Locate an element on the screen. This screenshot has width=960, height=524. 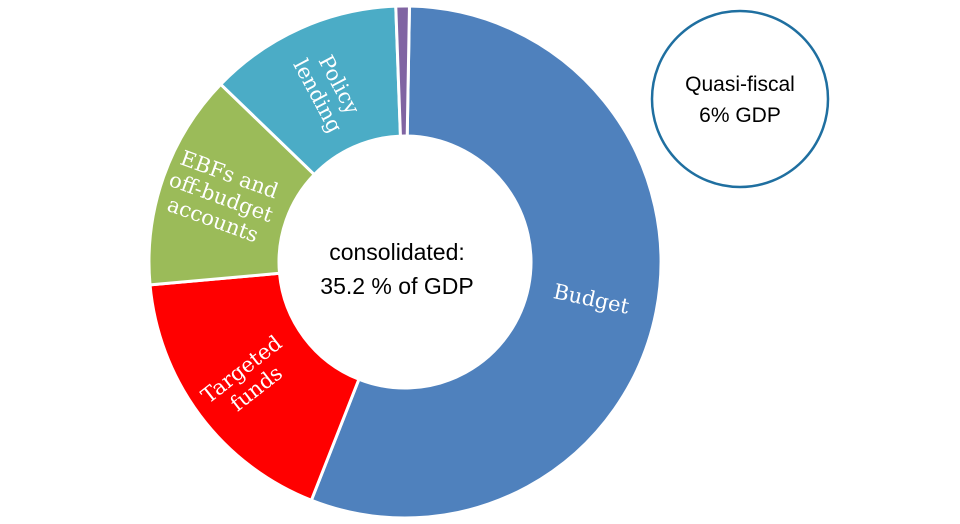
quasi-fiscal-circle is located at coordinates (740, 99).